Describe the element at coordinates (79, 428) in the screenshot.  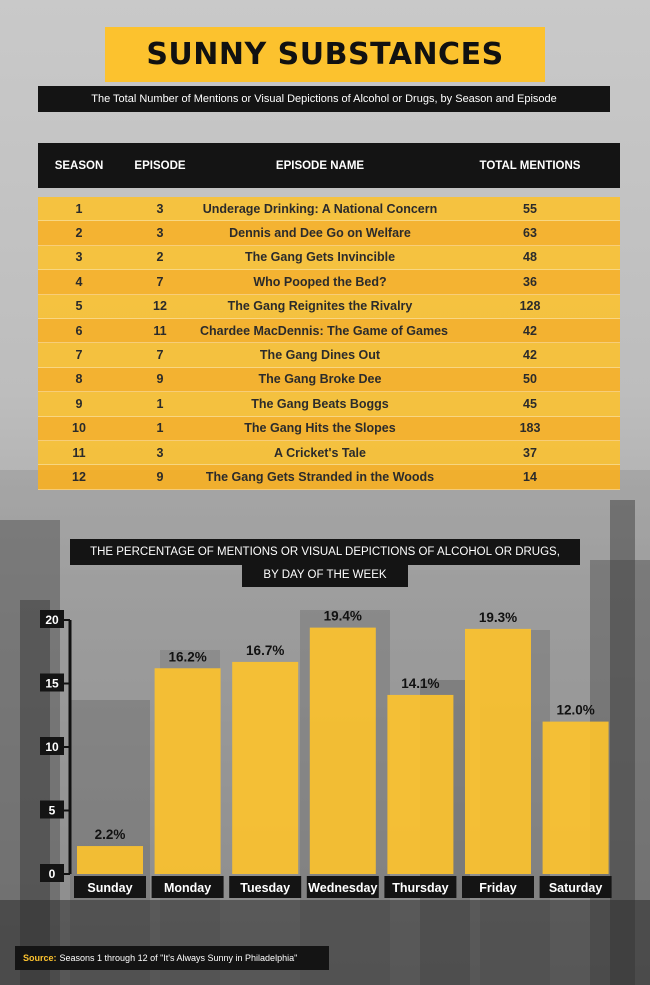
I see `season-cell: 10` at that location.